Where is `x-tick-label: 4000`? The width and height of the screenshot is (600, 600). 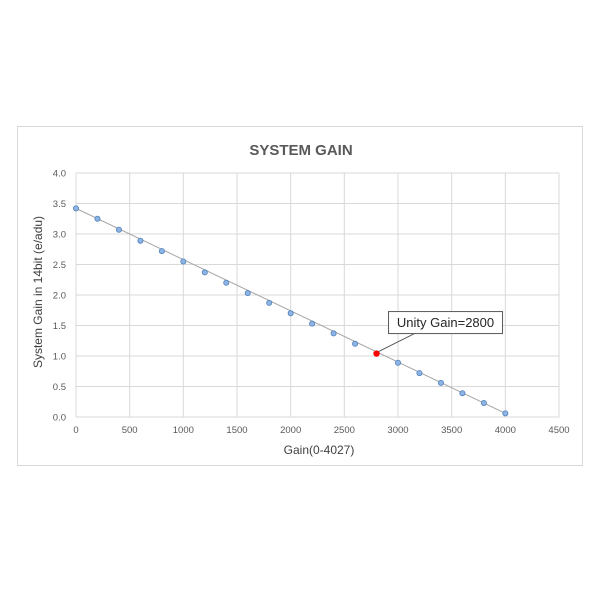 x-tick-label: 4000 is located at coordinates (505, 430).